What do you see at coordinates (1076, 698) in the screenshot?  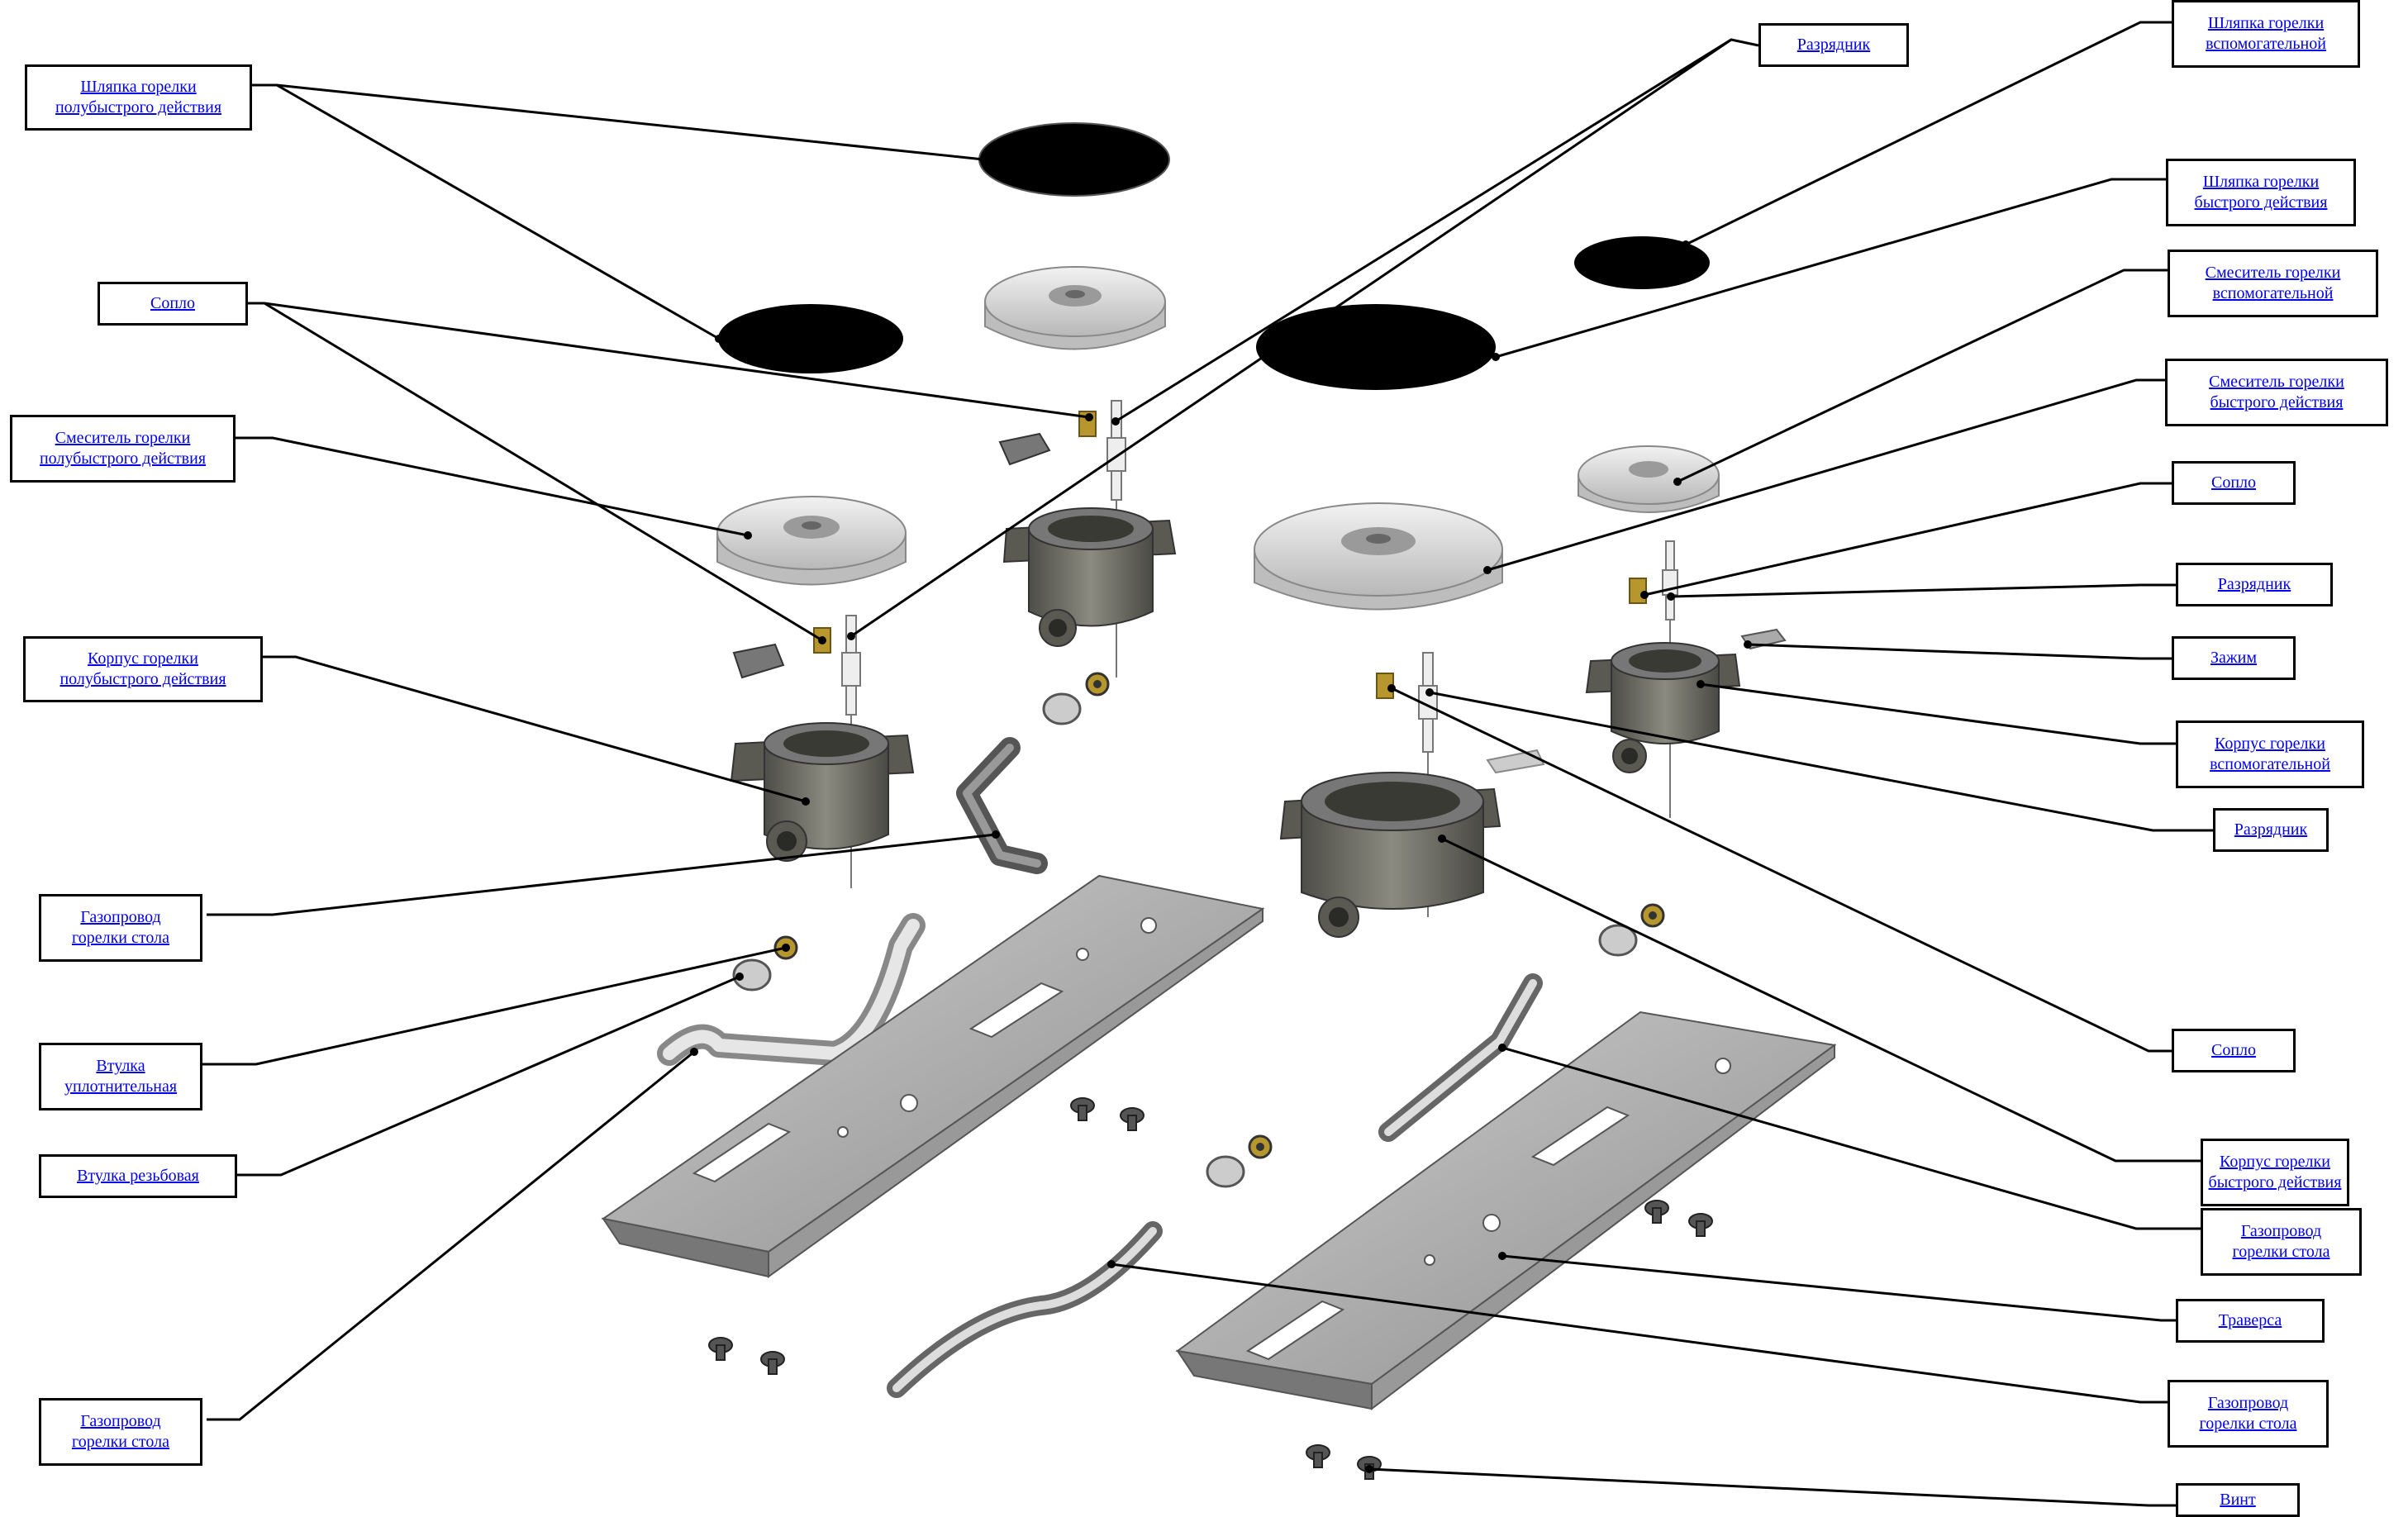 I see `sleeve-set-top` at bounding box center [1076, 698].